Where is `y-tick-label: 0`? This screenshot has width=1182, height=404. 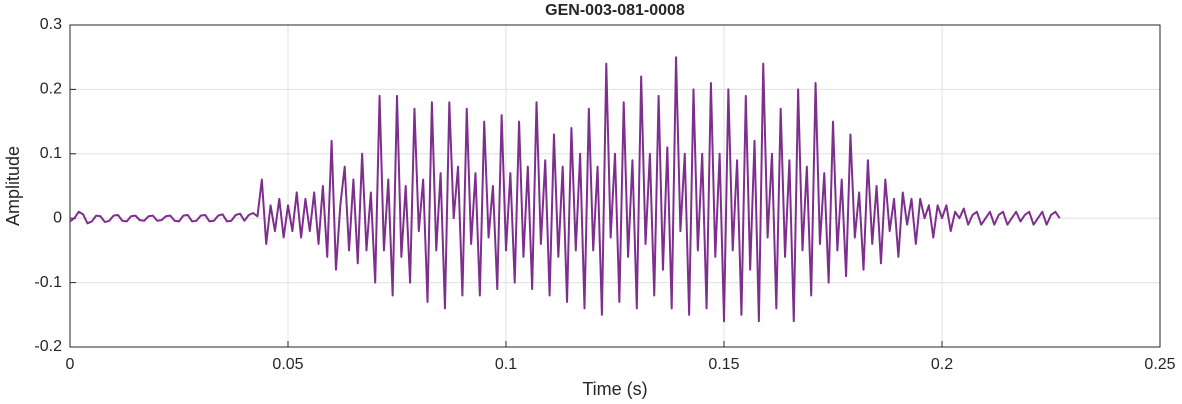 y-tick-label: 0 is located at coordinates (57, 217).